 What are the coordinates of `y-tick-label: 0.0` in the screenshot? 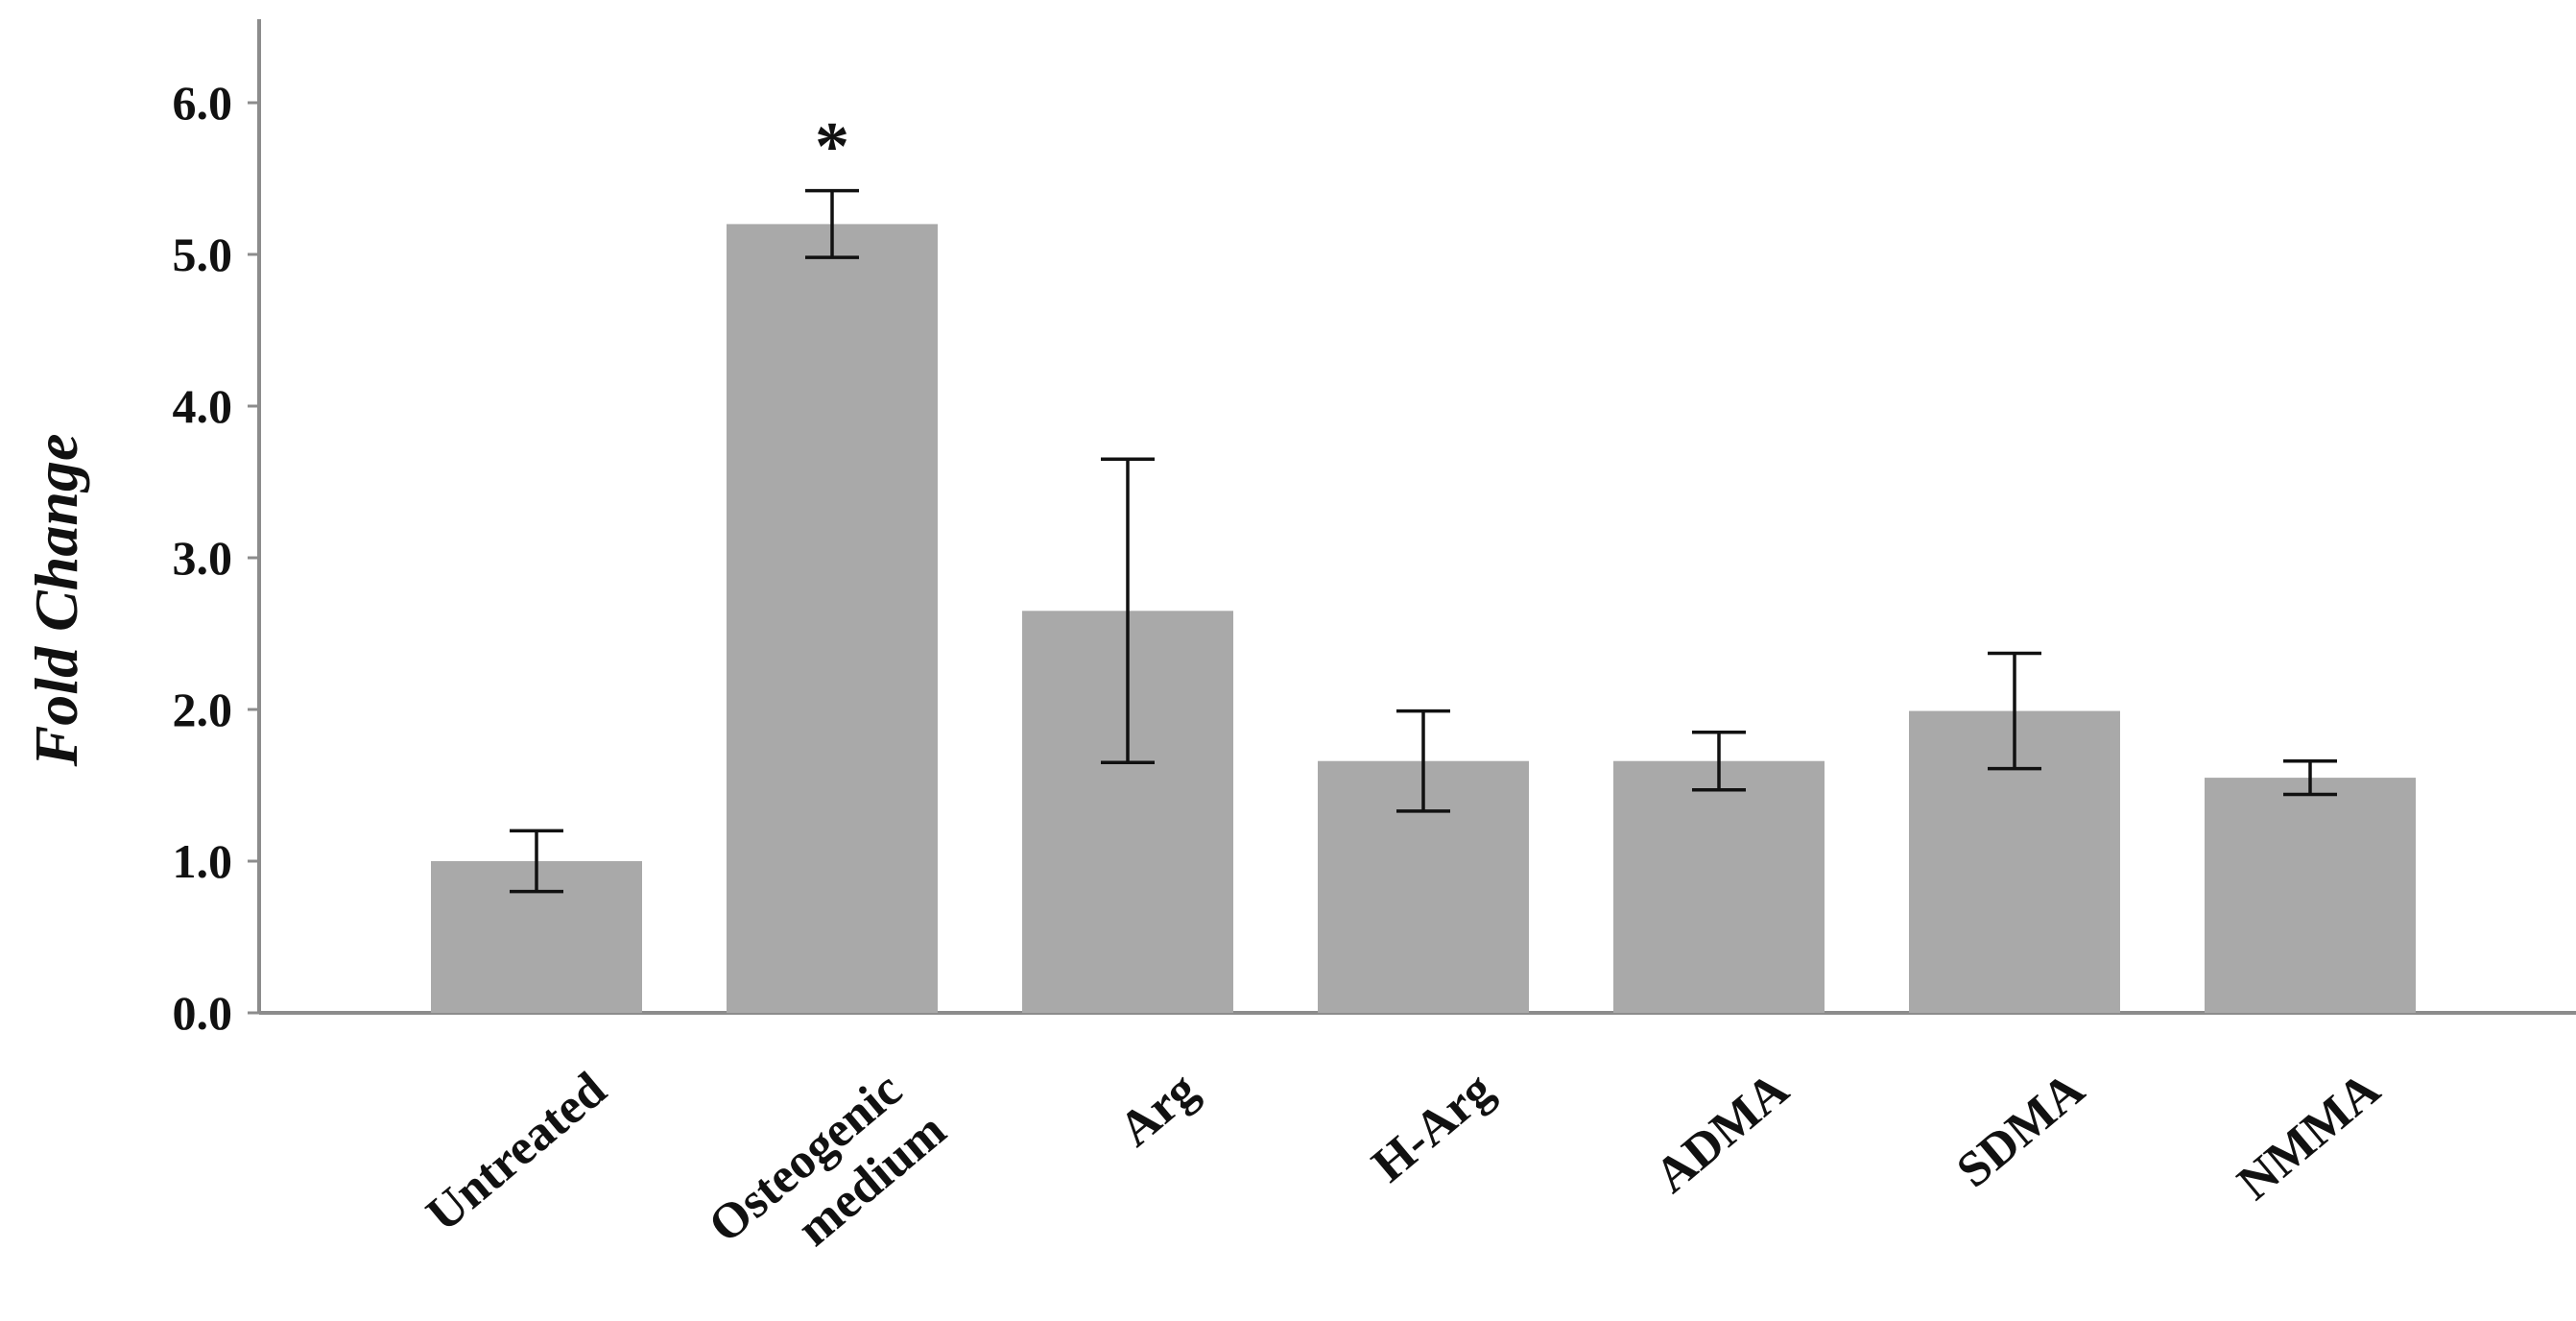 It's located at (203, 1013).